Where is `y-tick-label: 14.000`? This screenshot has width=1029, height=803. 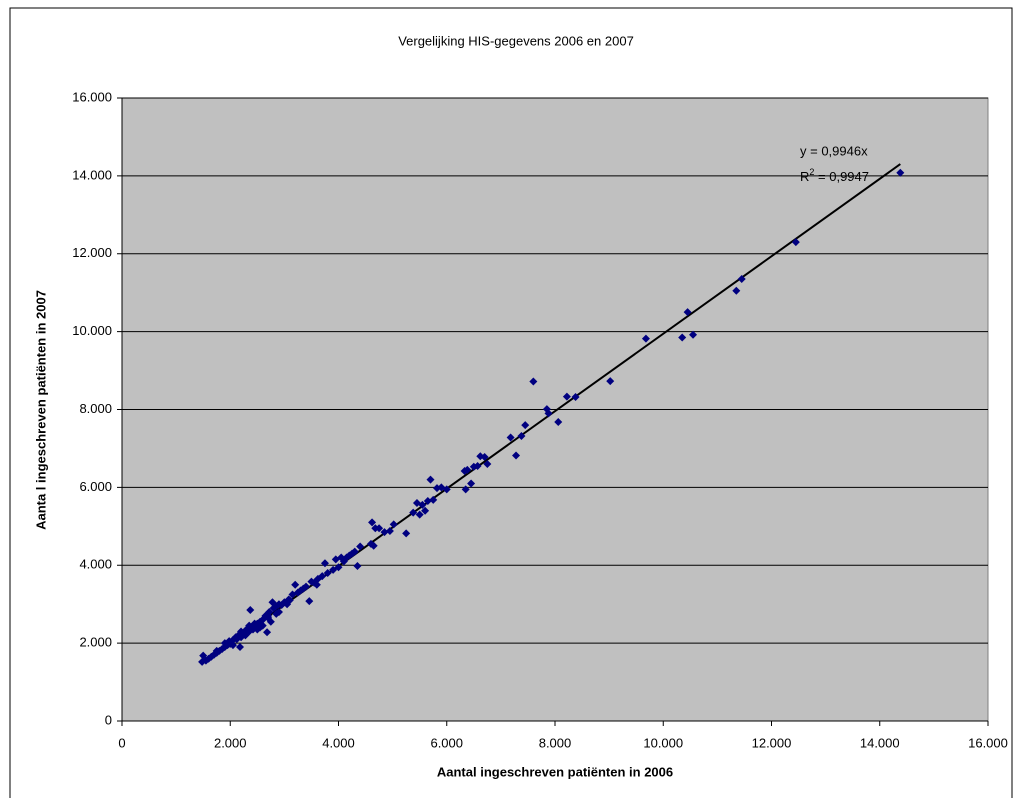
y-tick-label: 14.000 is located at coordinates (92, 174).